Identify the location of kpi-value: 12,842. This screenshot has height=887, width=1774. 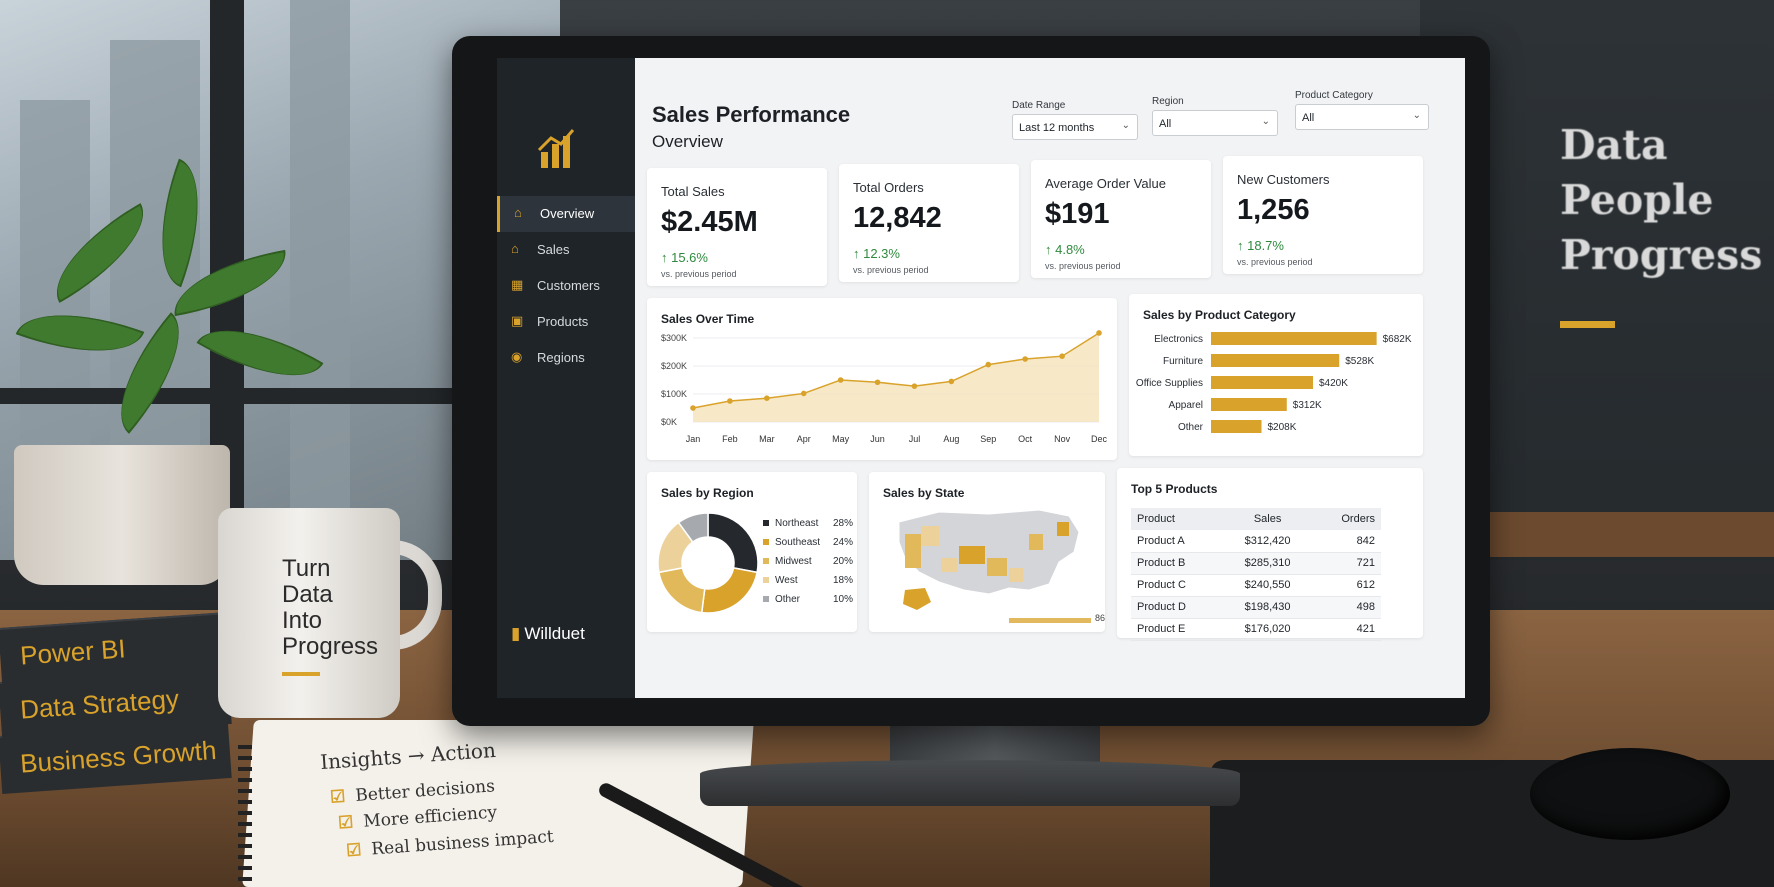
(897, 218).